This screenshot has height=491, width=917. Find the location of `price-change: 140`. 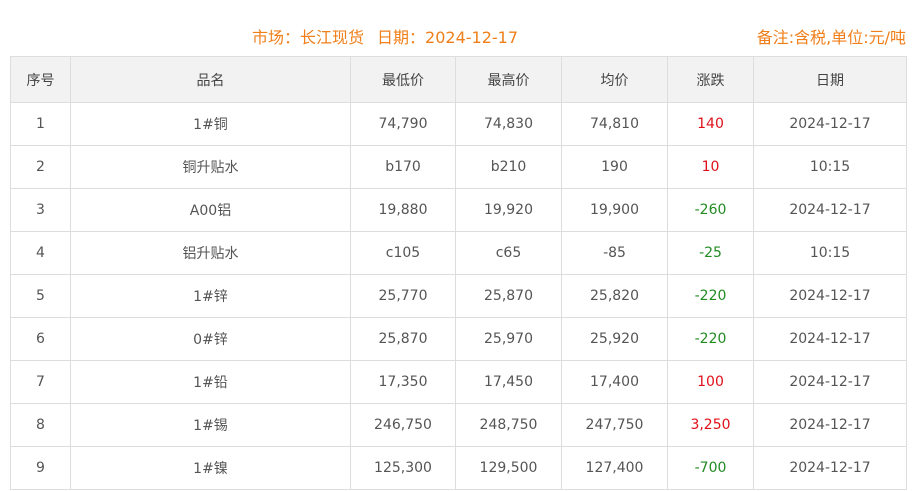

price-change: 140 is located at coordinates (710, 124).